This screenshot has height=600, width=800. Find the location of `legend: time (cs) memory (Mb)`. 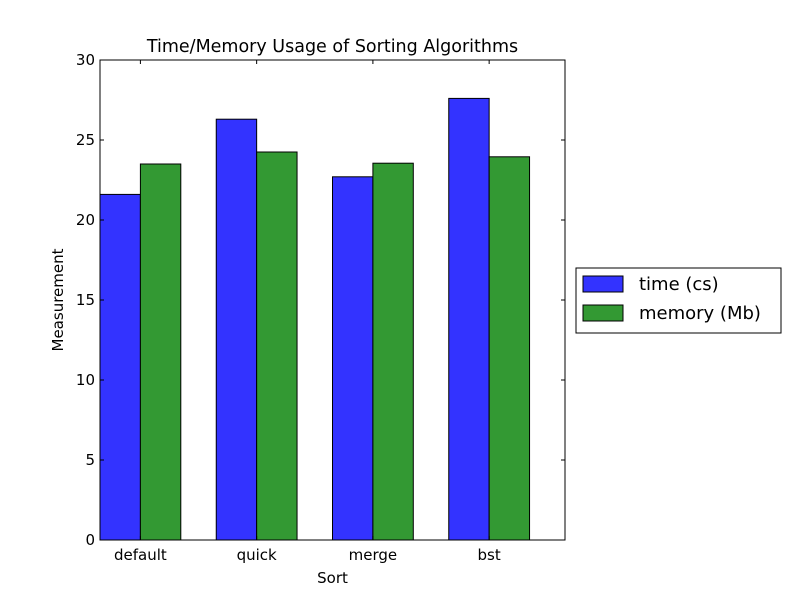

legend: time (cs) memory (Mb) is located at coordinates (678, 300).